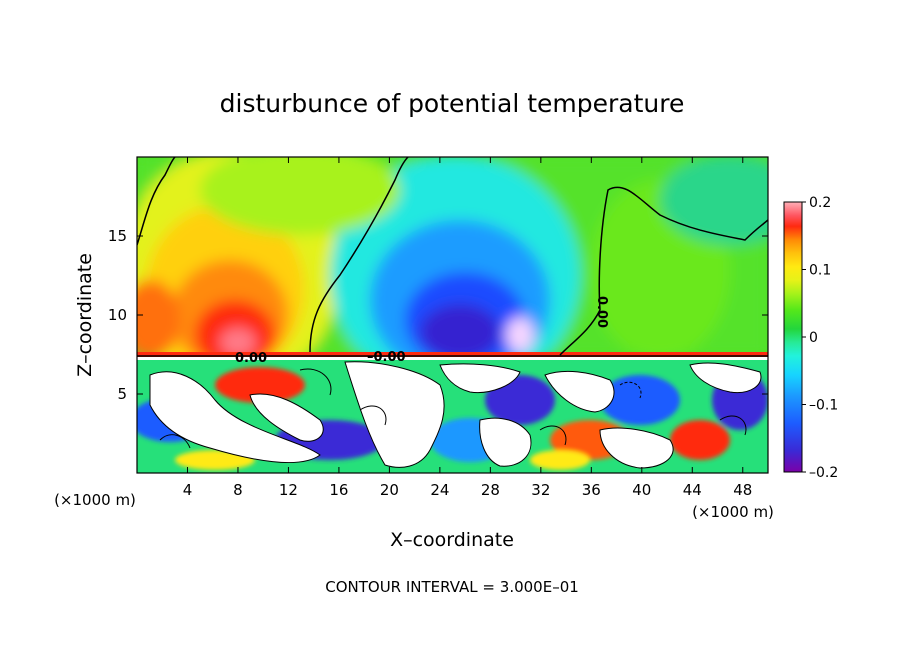 Image resolution: width=904 pixels, height=654 pixels. Describe the element at coordinates (733, 512) in the screenshot. I see `x-unit-right: (×1000 m)` at that location.